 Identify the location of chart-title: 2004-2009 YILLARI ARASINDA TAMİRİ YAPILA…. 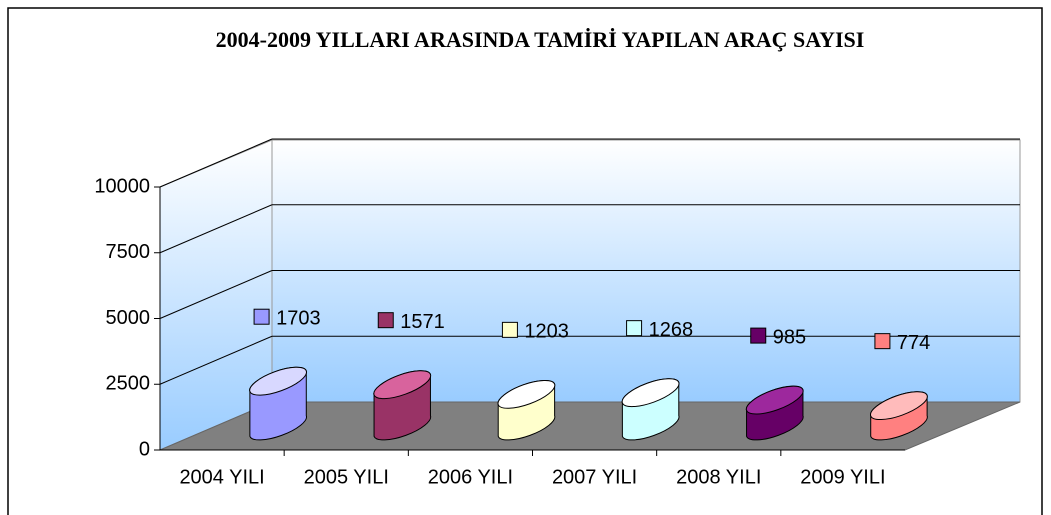
(540, 39).